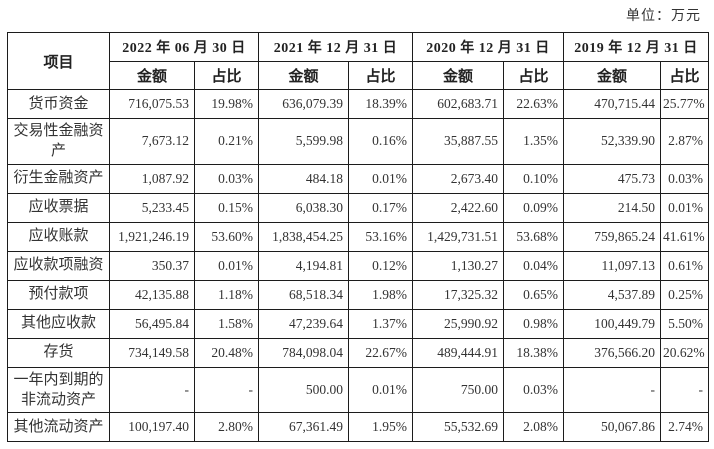 The width and height of the screenshot is (714, 449). I want to click on amount-cell: 52,339.90, so click(612, 141).